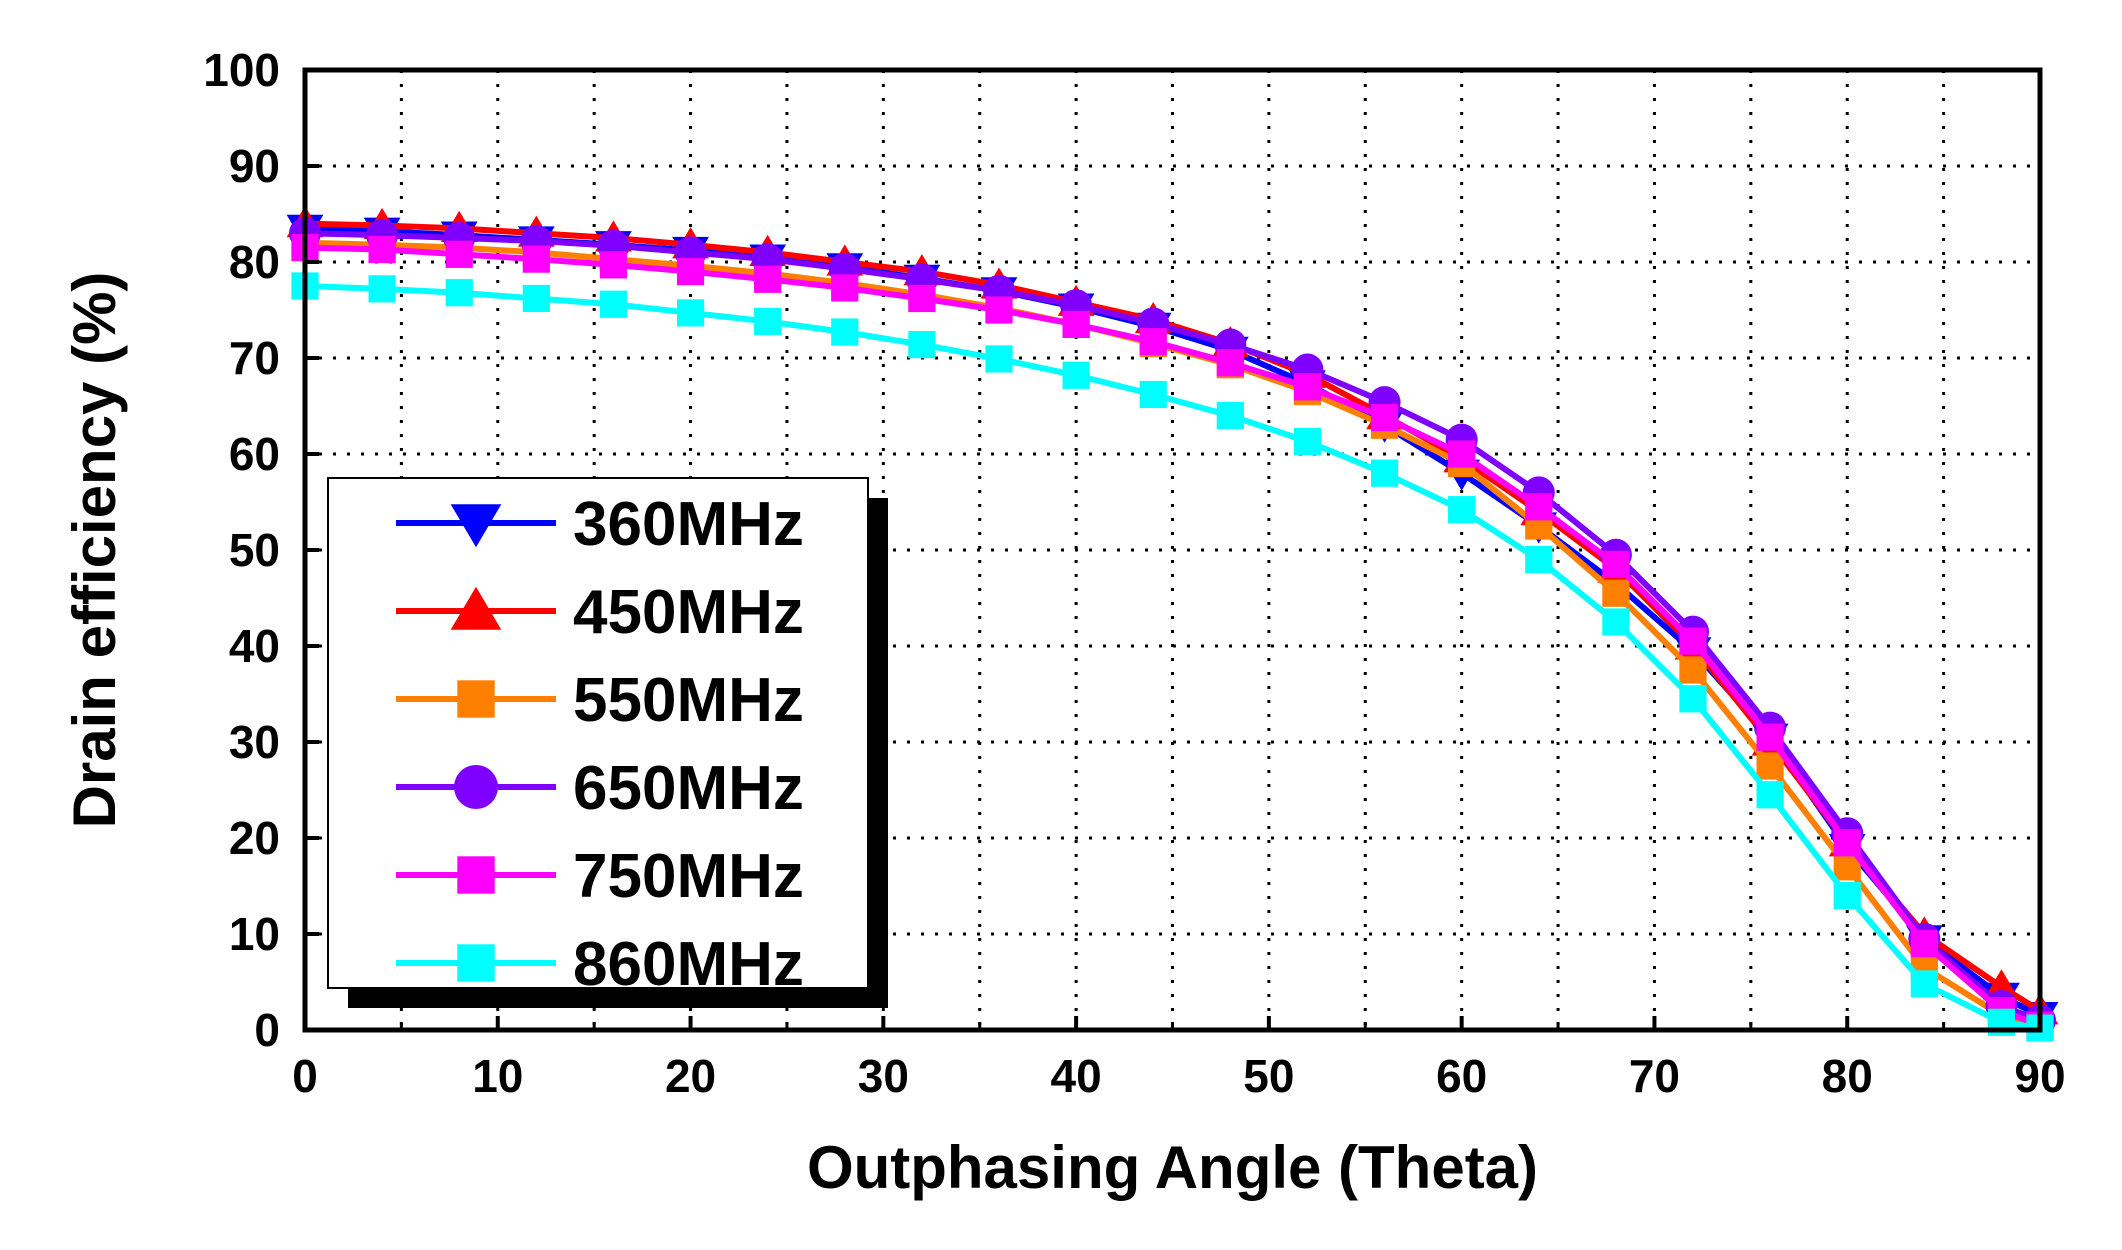 This screenshot has height=1250, width=2122. What do you see at coordinates (497, 1076) in the screenshot?
I see `x-tick-label: 10` at bounding box center [497, 1076].